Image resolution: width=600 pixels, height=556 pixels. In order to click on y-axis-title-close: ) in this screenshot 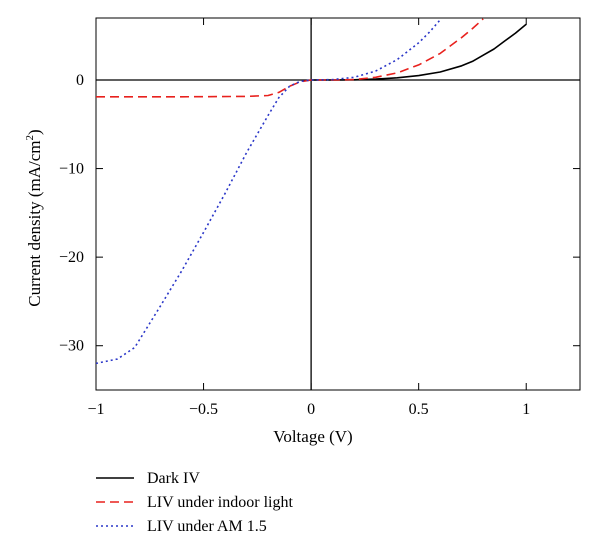, I will do `click(34, 132)`.